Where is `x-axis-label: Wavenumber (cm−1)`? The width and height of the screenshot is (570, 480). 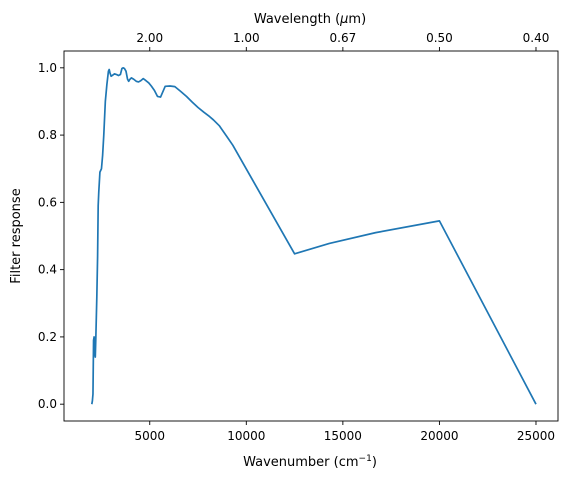 x-axis-label: Wavenumber (cm−1) is located at coordinates (310, 462).